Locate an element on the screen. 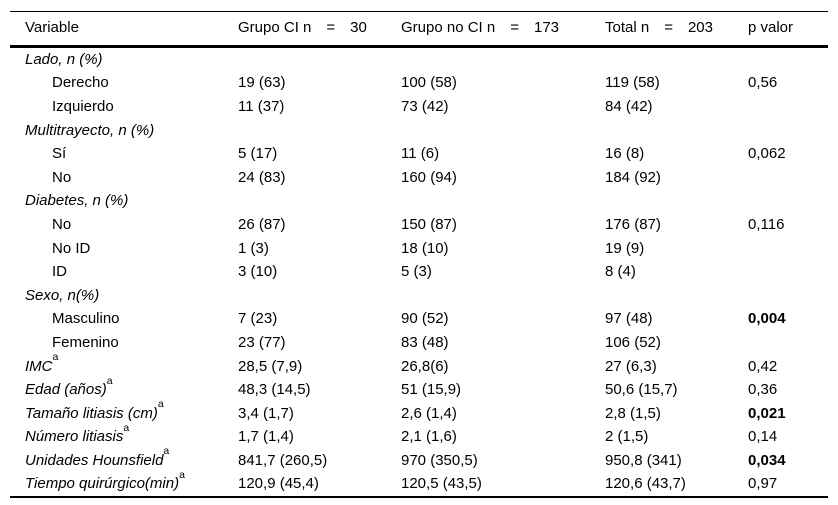  variable-label: Diabetes, n (%) is located at coordinates (77, 201).